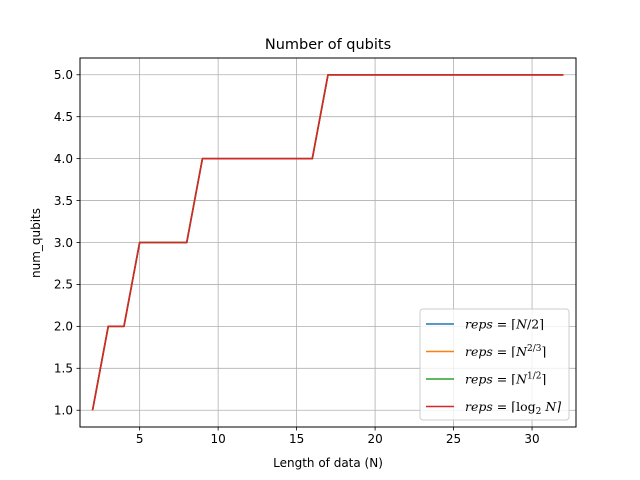 Image resolution: width=640 pixels, height=480 pixels. What do you see at coordinates (513, 408) in the screenshot?
I see `legend-label-4: reps = ⌈log2 N⌉` at bounding box center [513, 408].